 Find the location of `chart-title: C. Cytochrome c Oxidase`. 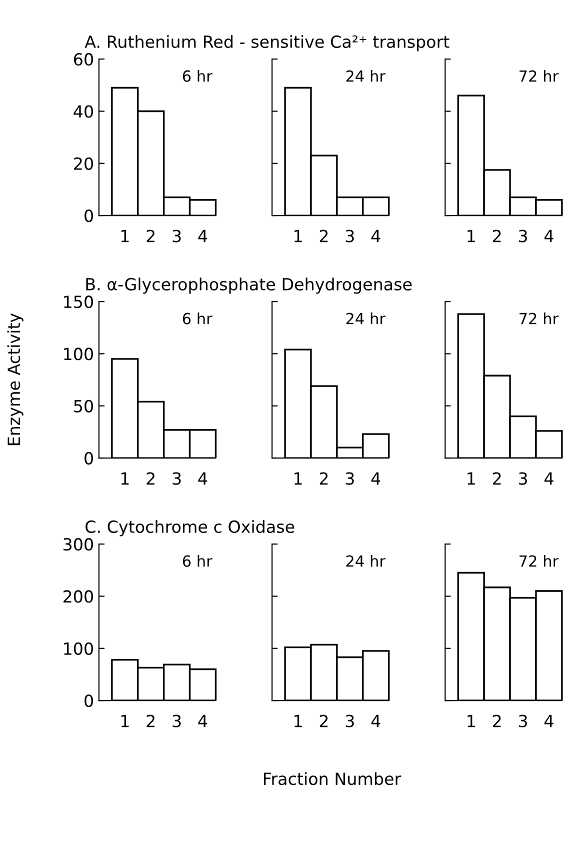

chart-title: C. Cytochrome c Oxidase is located at coordinates (190, 528).